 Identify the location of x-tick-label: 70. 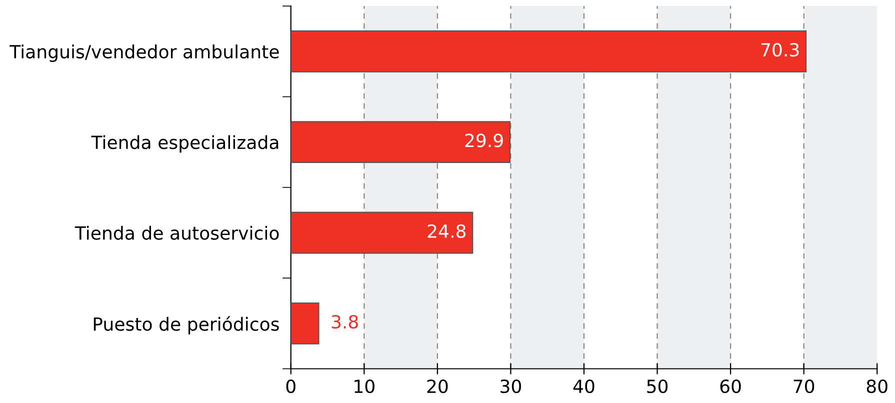
(804, 386).